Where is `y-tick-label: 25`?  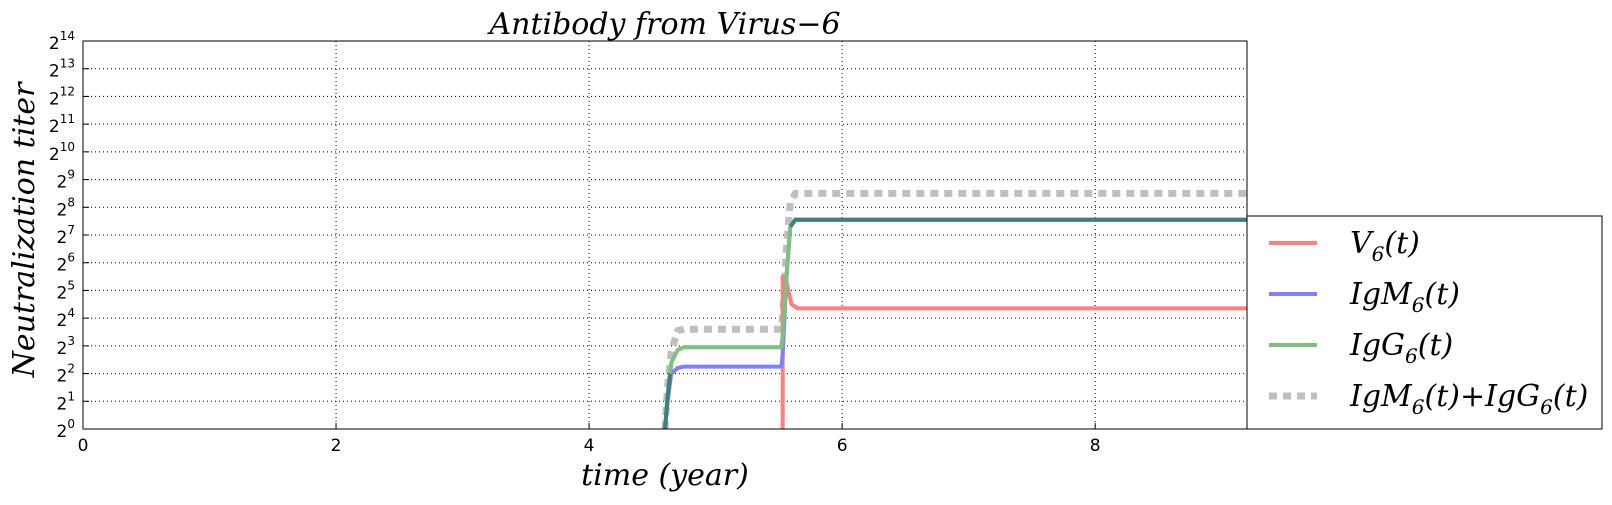
y-tick-label: 25 is located at coordinates (66, 290).